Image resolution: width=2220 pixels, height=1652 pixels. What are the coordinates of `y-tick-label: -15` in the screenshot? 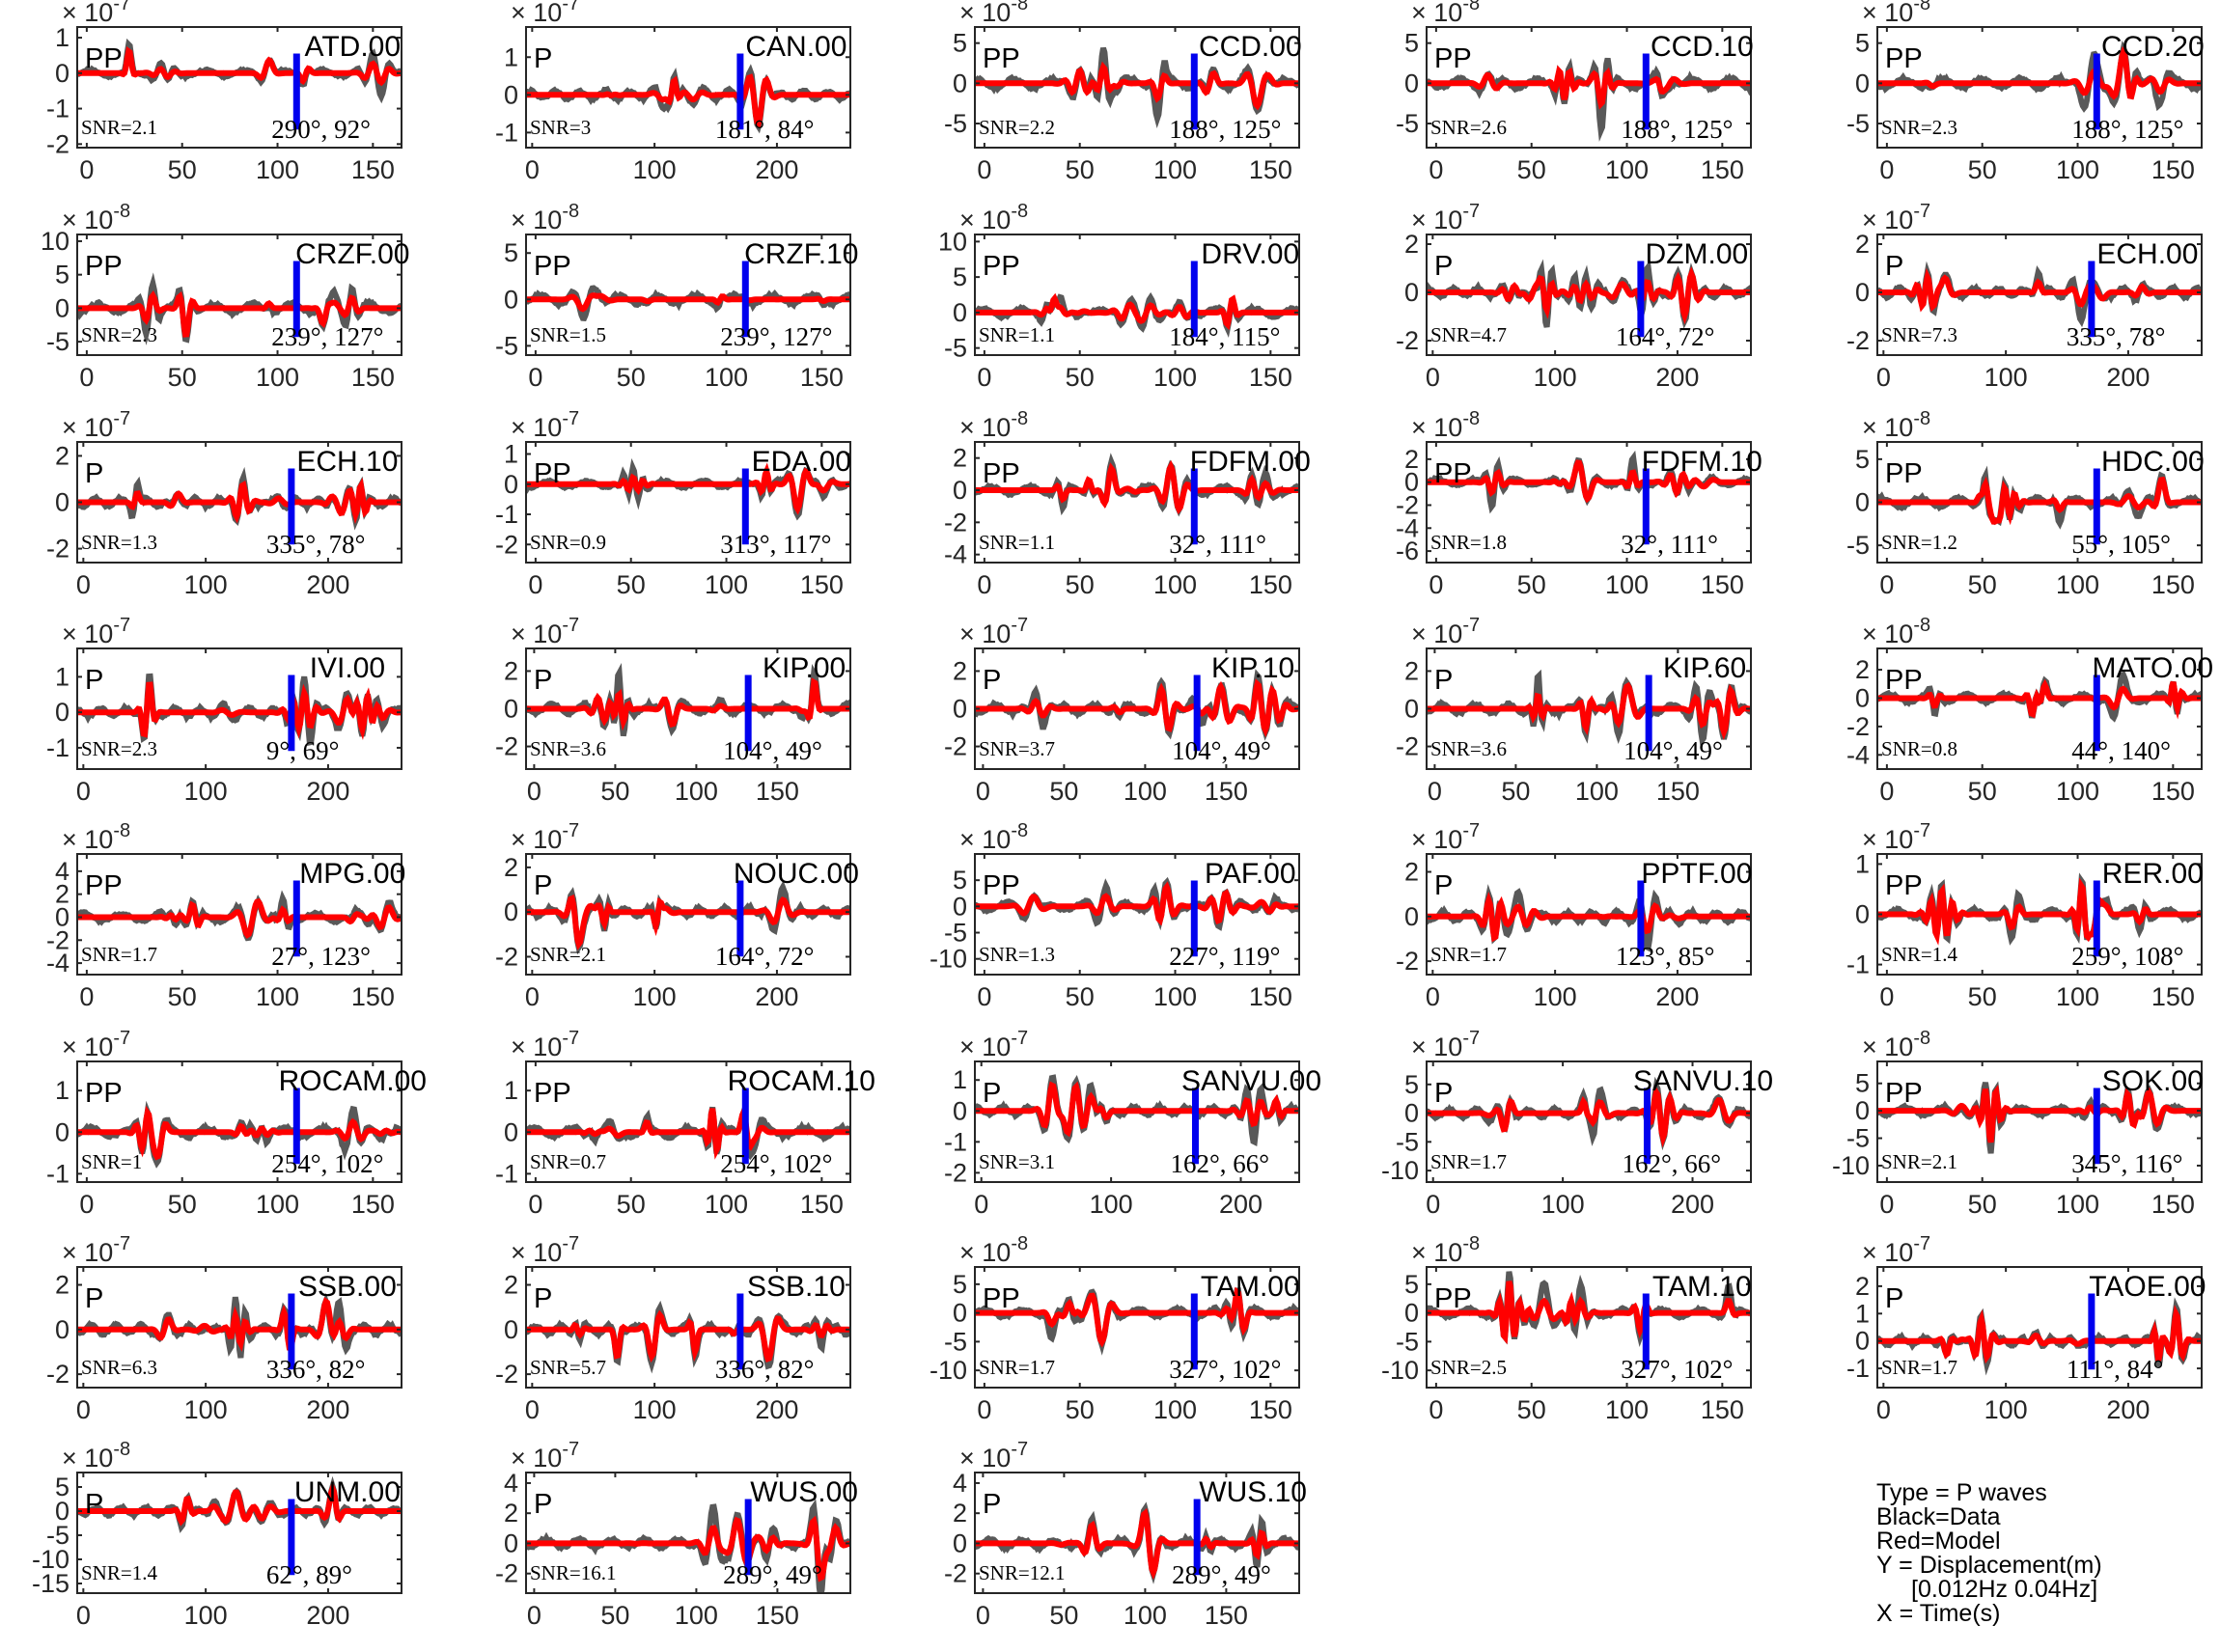 It's located at (51, 1583).